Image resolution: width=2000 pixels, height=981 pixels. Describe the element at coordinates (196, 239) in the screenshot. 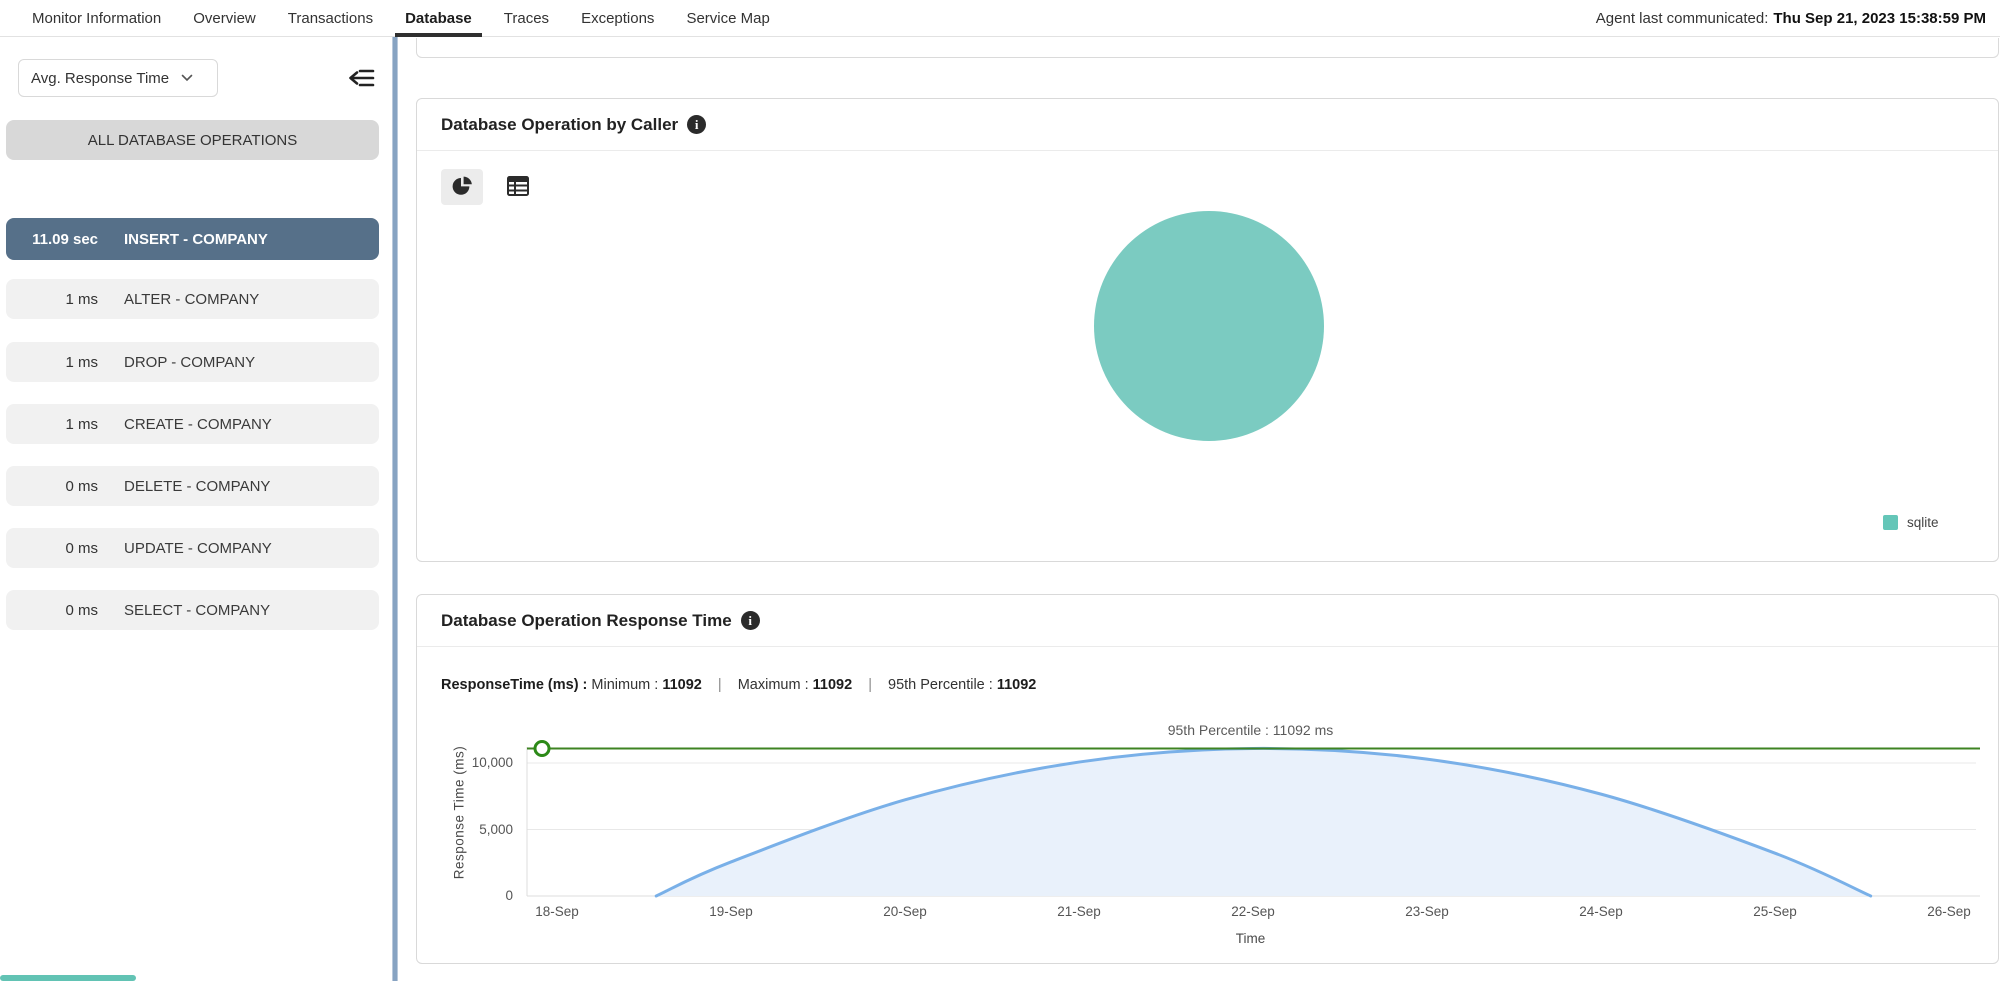

I see `operation-label: INSERT - COMPANY` at that location.